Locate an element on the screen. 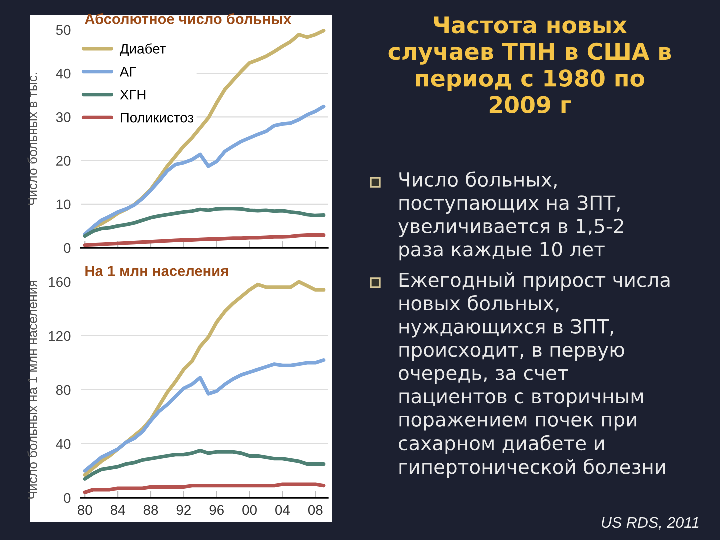 The width and height of the screenshot is (720, 540). legend-label: ХГН is located at coordinates (133, 95).